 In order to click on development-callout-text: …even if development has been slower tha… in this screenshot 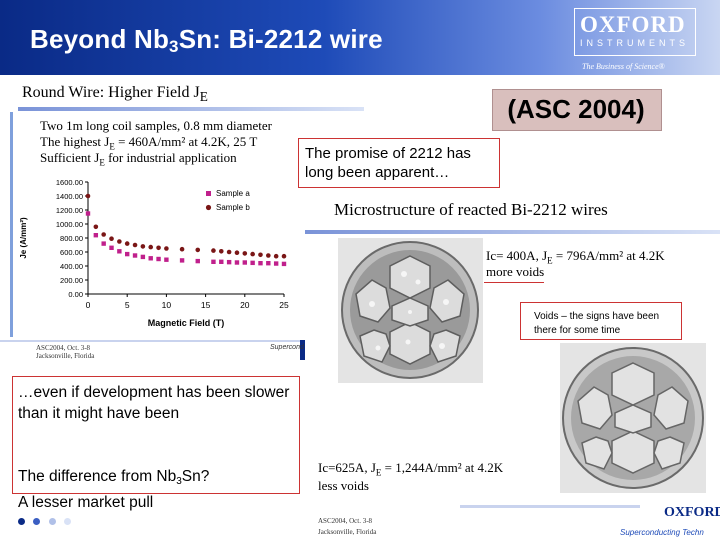, I will do `click(154, 403)`.